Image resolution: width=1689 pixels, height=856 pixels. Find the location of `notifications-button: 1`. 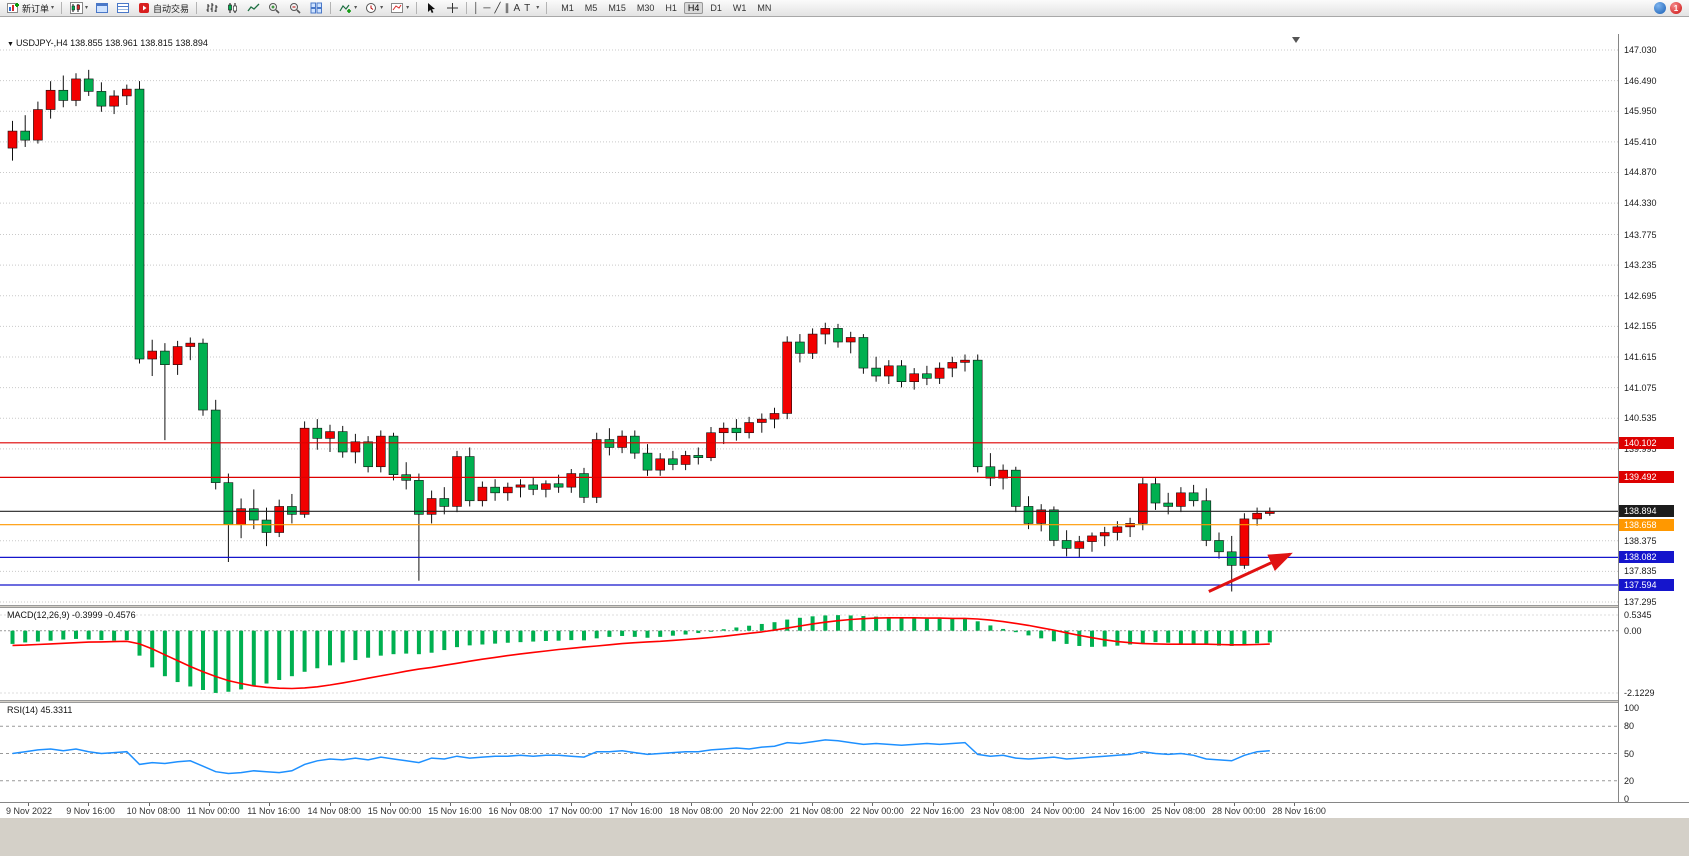

notifications-button: 1 is located at coordinates (1676, 8).